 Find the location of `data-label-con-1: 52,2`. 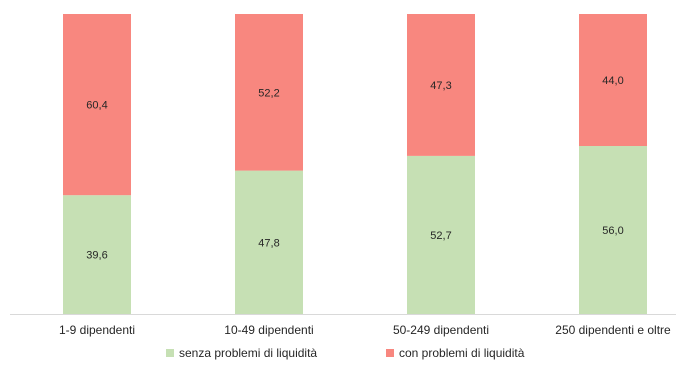

data-label-con-1: 52,2 is located at coordinates (268, 93).